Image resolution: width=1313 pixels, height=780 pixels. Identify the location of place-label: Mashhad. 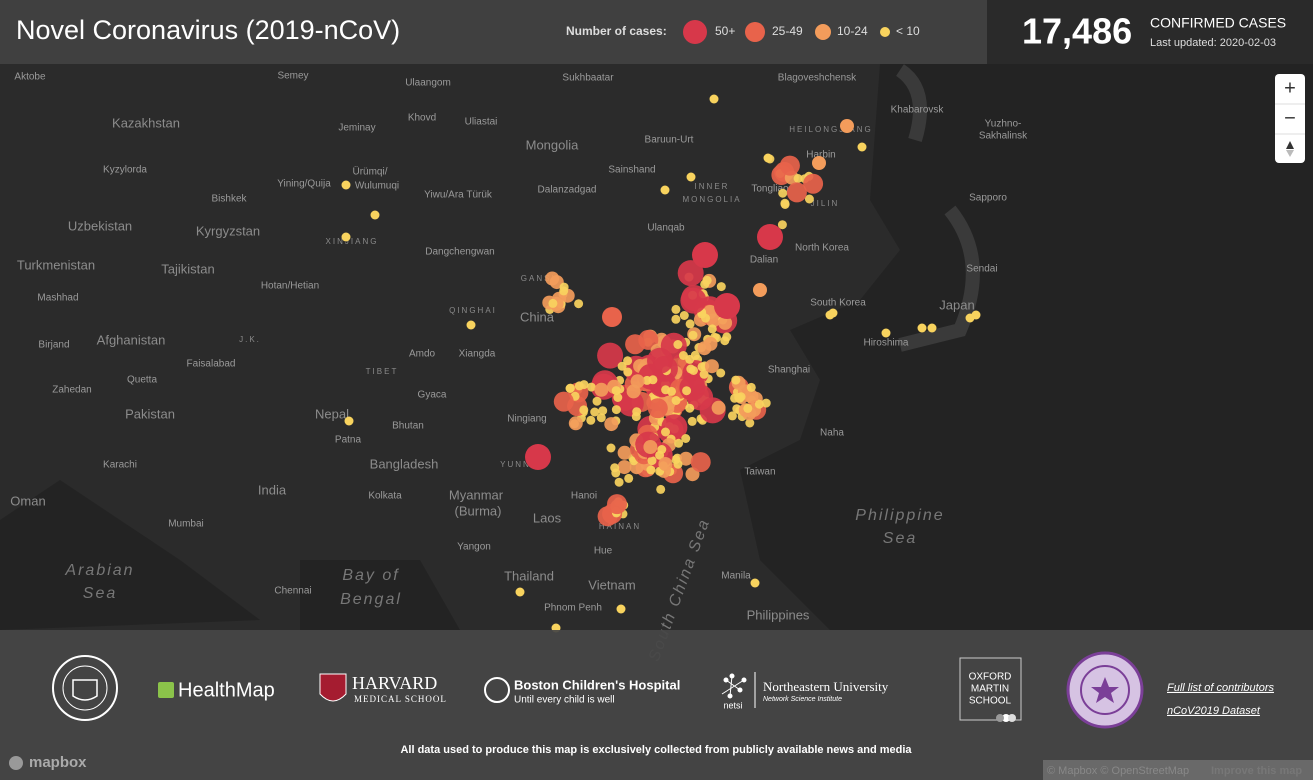
(57, 298).